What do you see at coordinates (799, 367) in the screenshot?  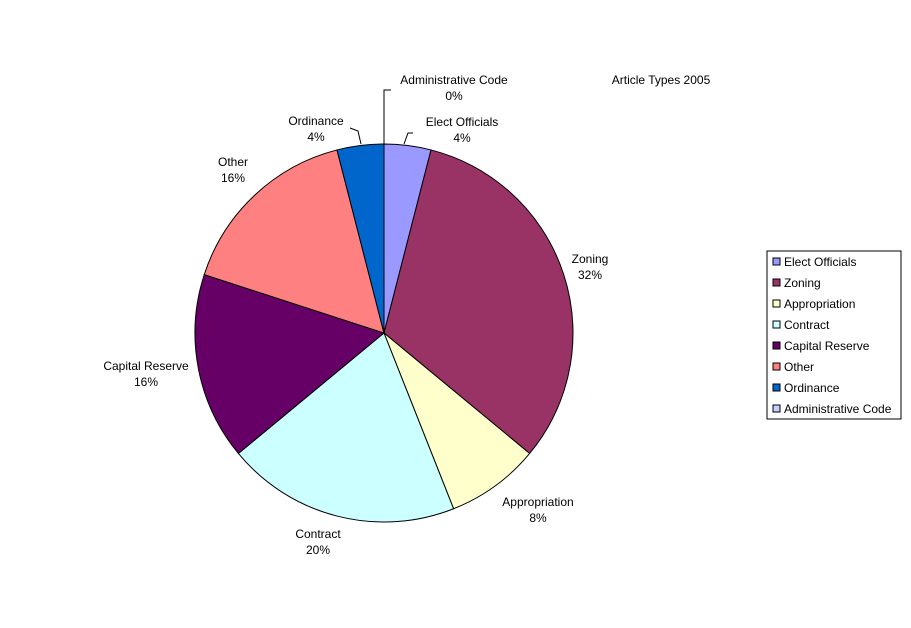 I see `legend-label-other: Other` at bounding box center [799, 367].